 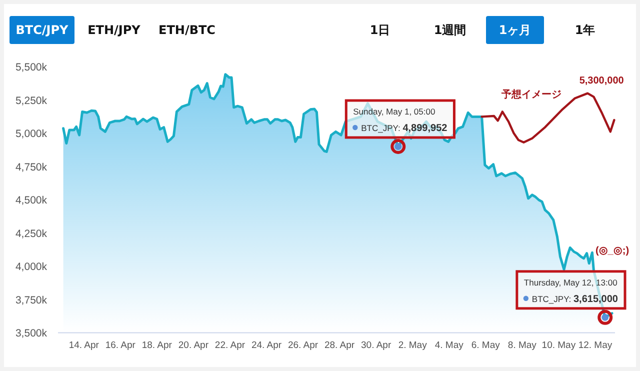 I want to click on text: ETH/BTC, so click(x=187, y=30).